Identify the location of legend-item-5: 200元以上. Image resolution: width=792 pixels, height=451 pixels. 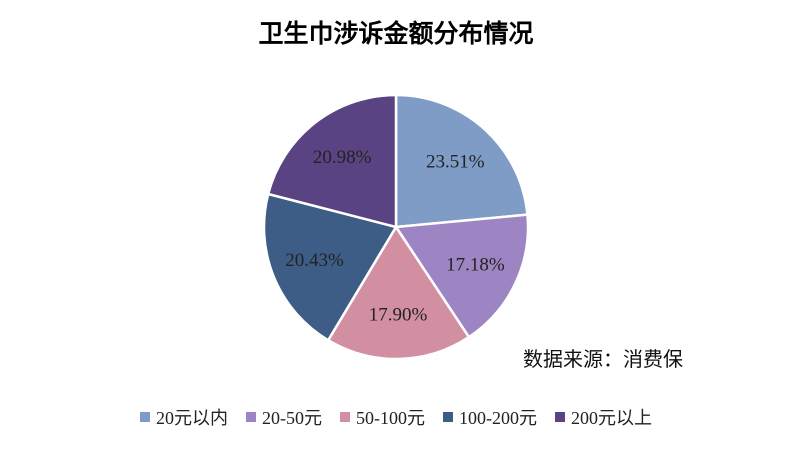
(603, 417).